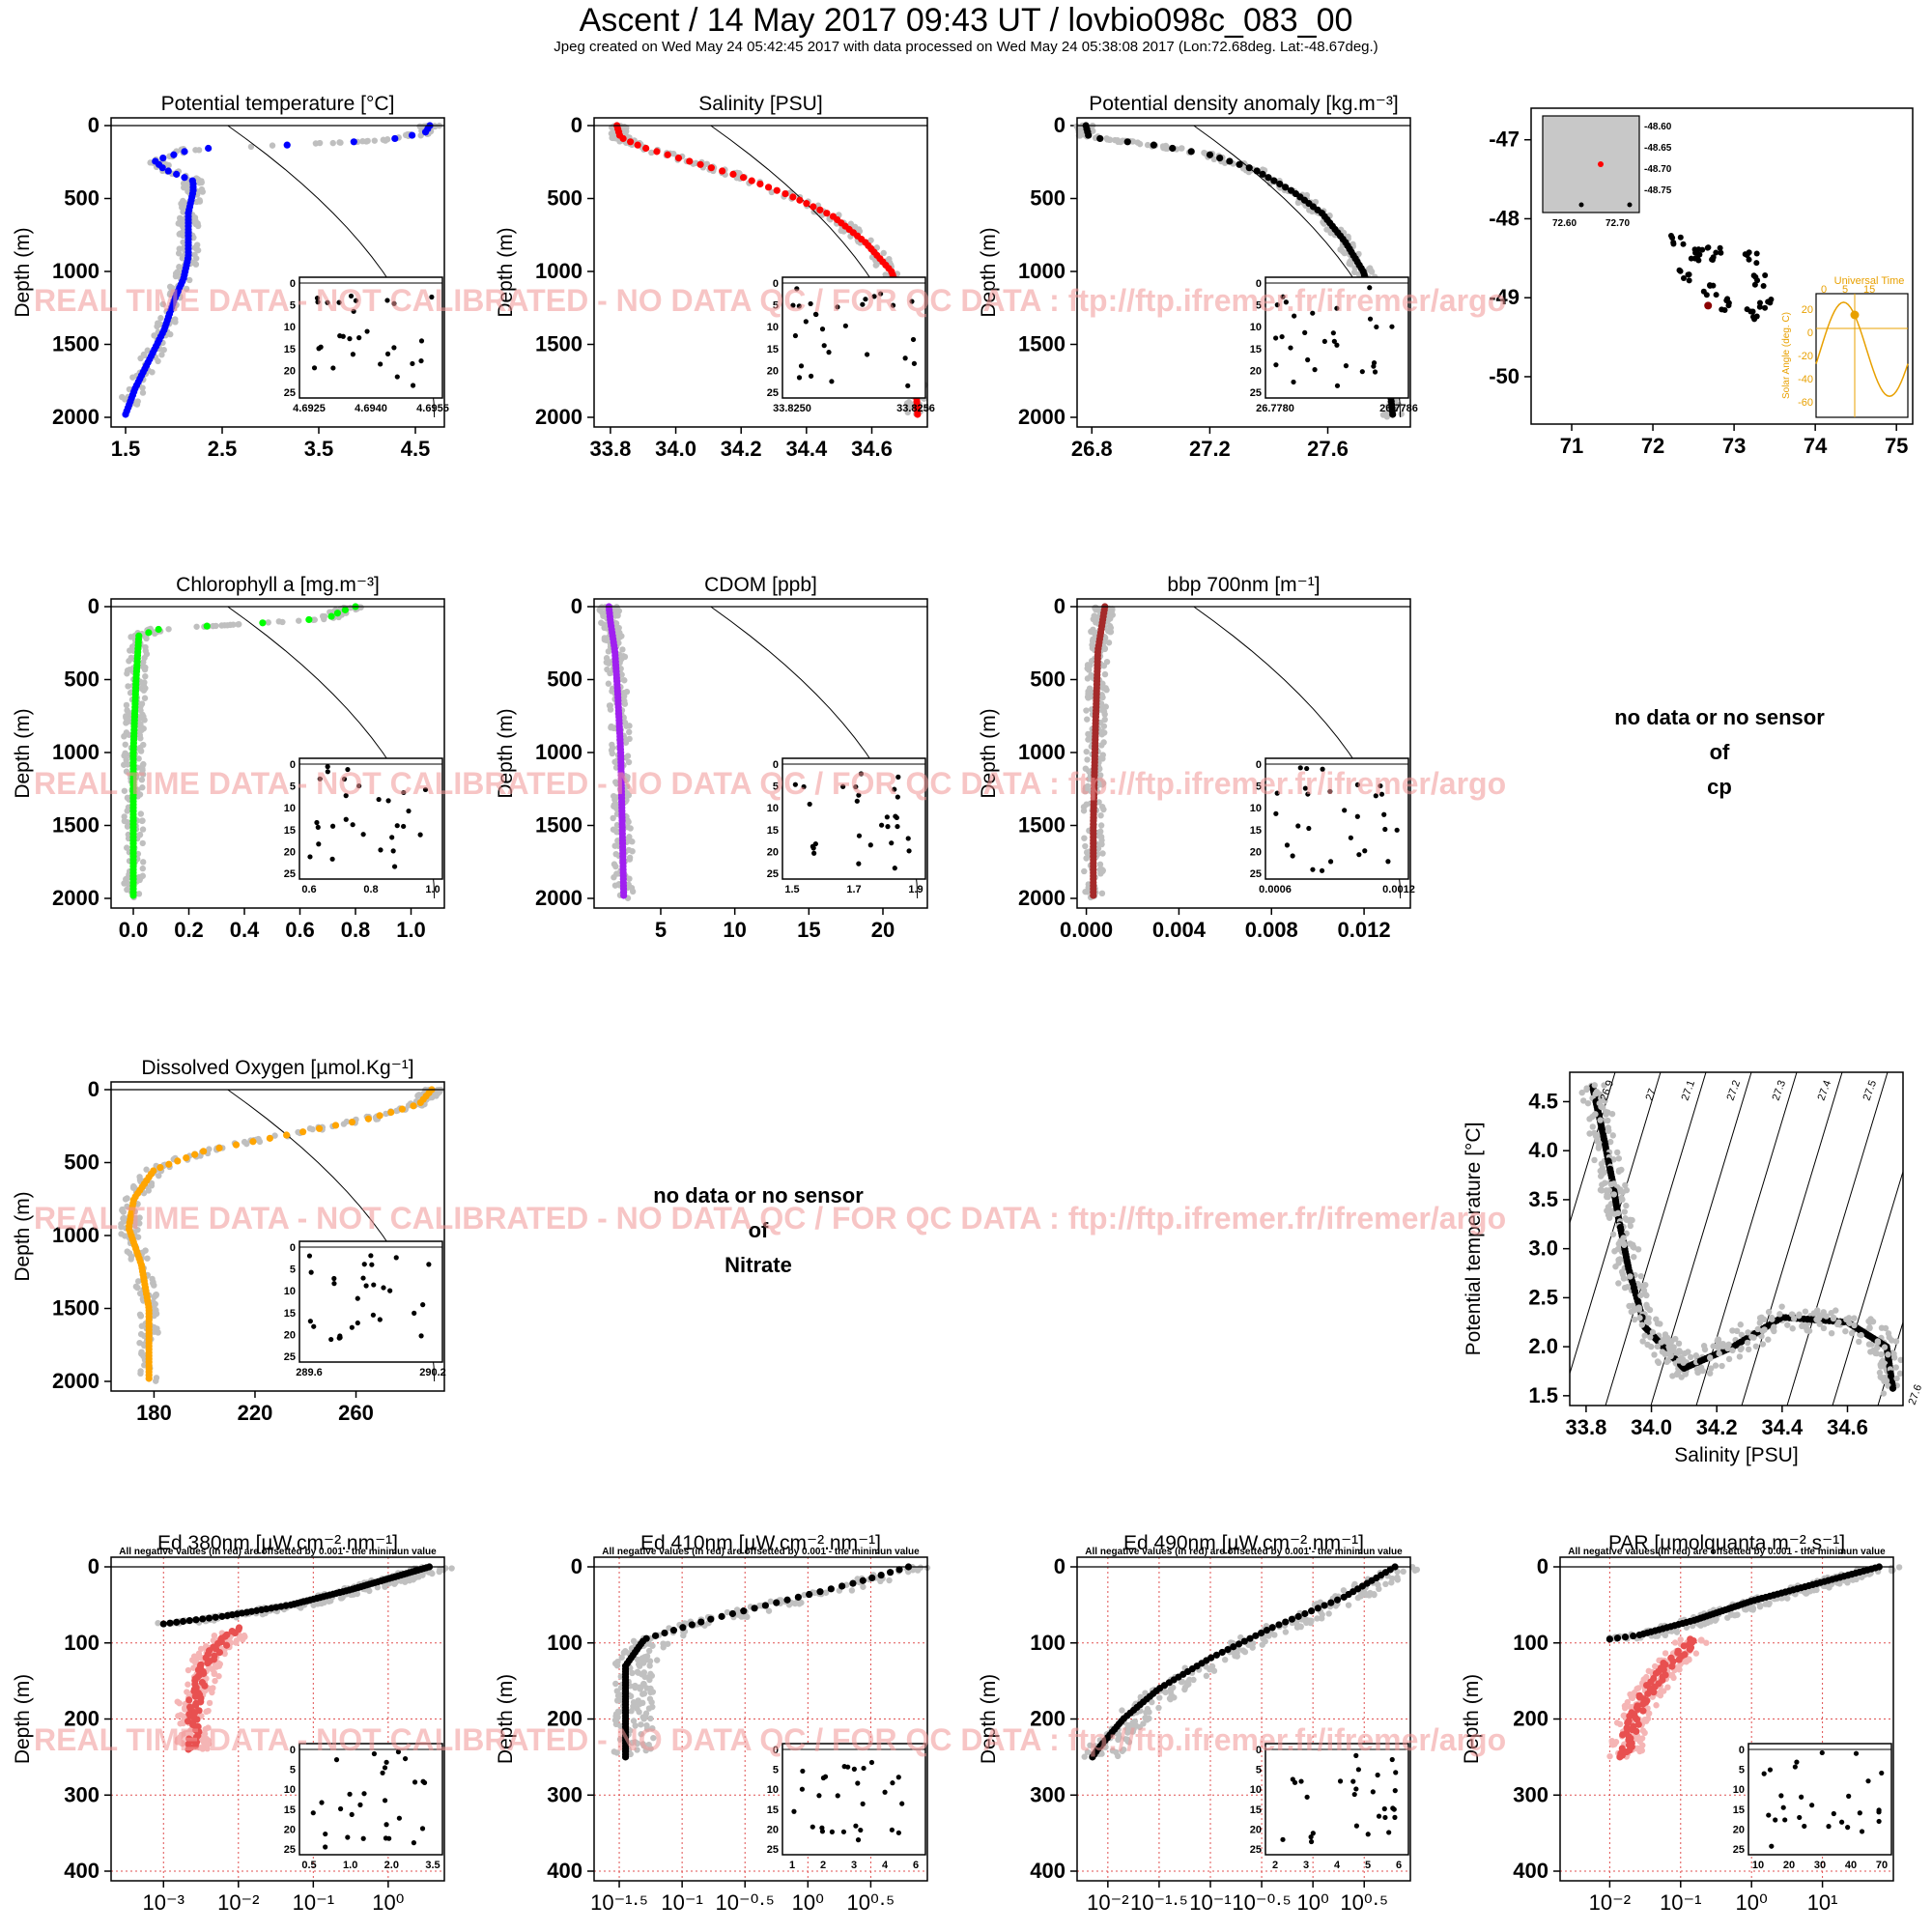 Image resolution: width=1932 pixels, height=1932 pixels. Describe the element at coordinates (853, 889) in the screenshot. I see `inset-x-label: 1.7` at that location.